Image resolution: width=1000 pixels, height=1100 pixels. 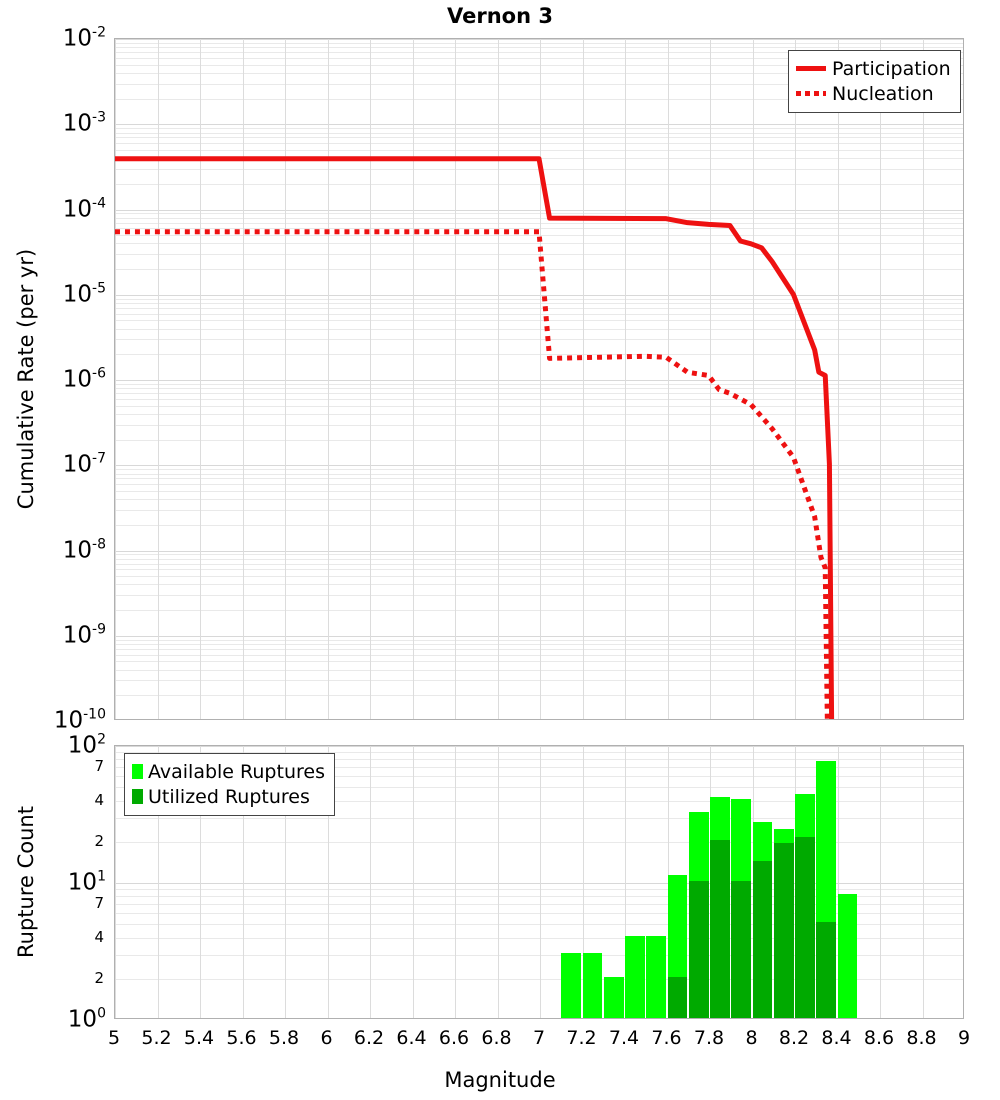 What do you see at coordinates (99, 936) in the screenshot?
I see `y-tick-label-minor: 4` at bounding box center [99, 936].